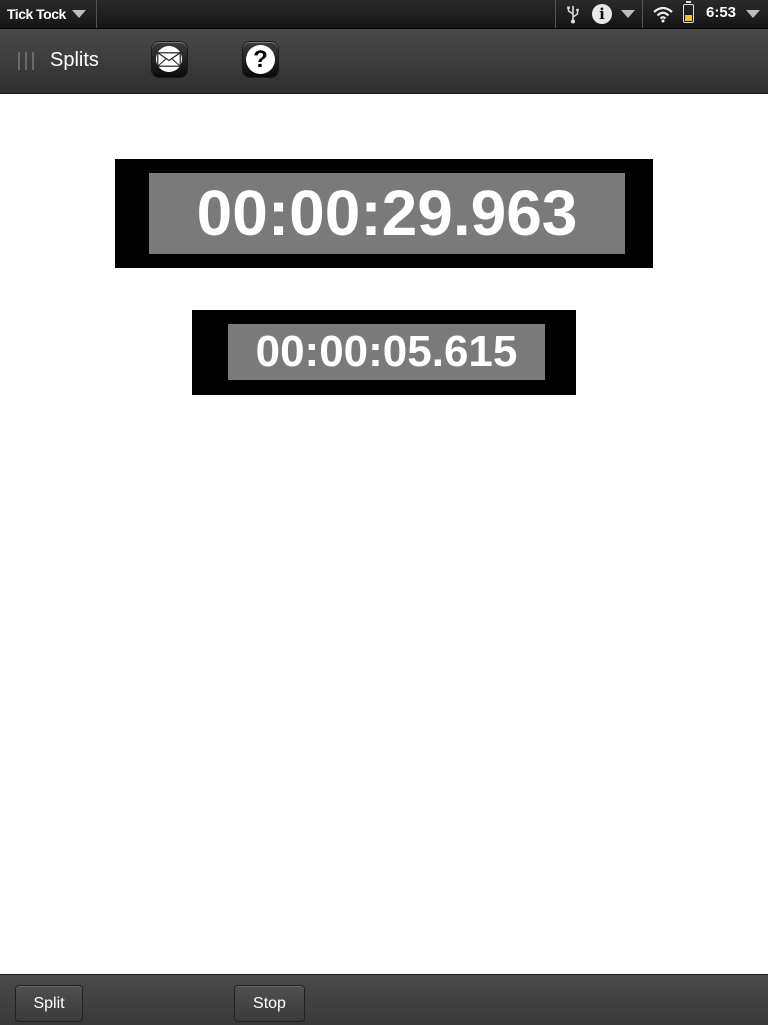 Image resolution: width=768 pixels, height=1025 pixels. I want to click on app-name: Tick Tock, so click(36, 14).